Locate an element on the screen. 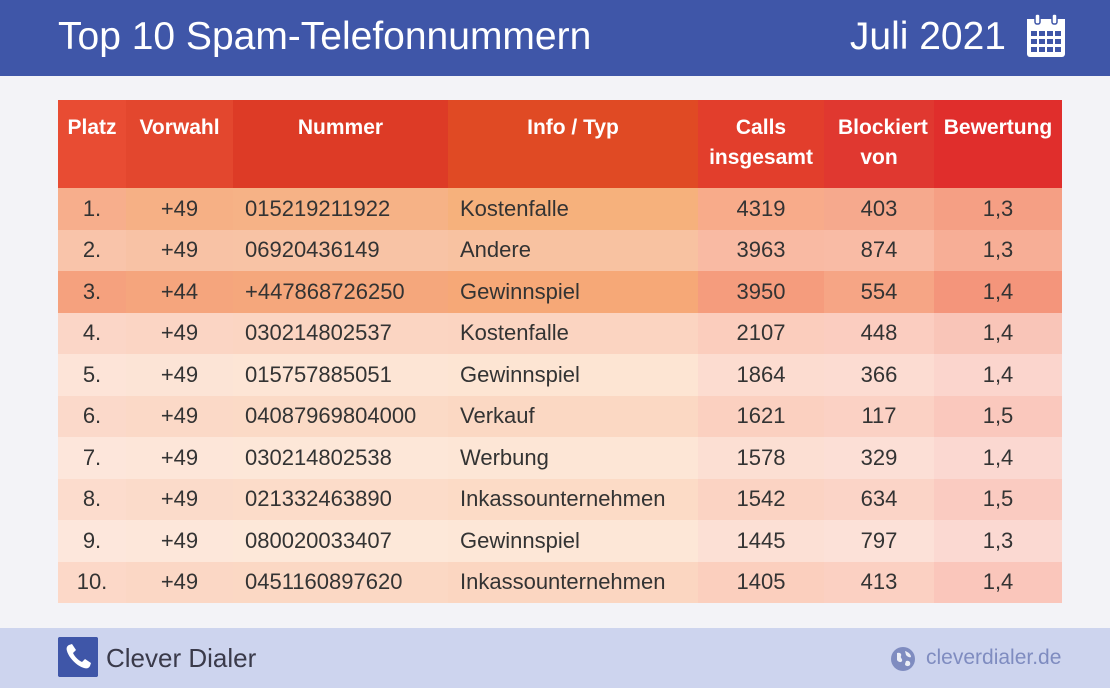  table-row: 9. +49 080020033407 Gewinnspiel 1445 797 1,3 is located at coordinates (560, 541).